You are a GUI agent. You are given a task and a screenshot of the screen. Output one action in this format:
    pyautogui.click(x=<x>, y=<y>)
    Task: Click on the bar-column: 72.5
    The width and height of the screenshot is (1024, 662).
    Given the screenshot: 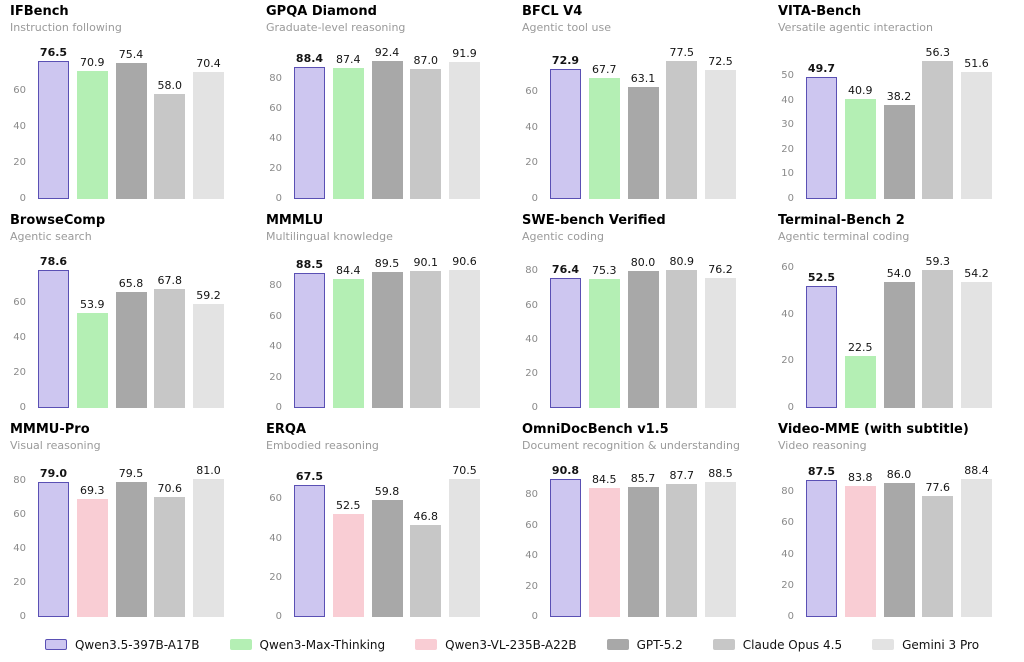 What is the action you would take?
    pyautogui.click(x=720, y=127)
    